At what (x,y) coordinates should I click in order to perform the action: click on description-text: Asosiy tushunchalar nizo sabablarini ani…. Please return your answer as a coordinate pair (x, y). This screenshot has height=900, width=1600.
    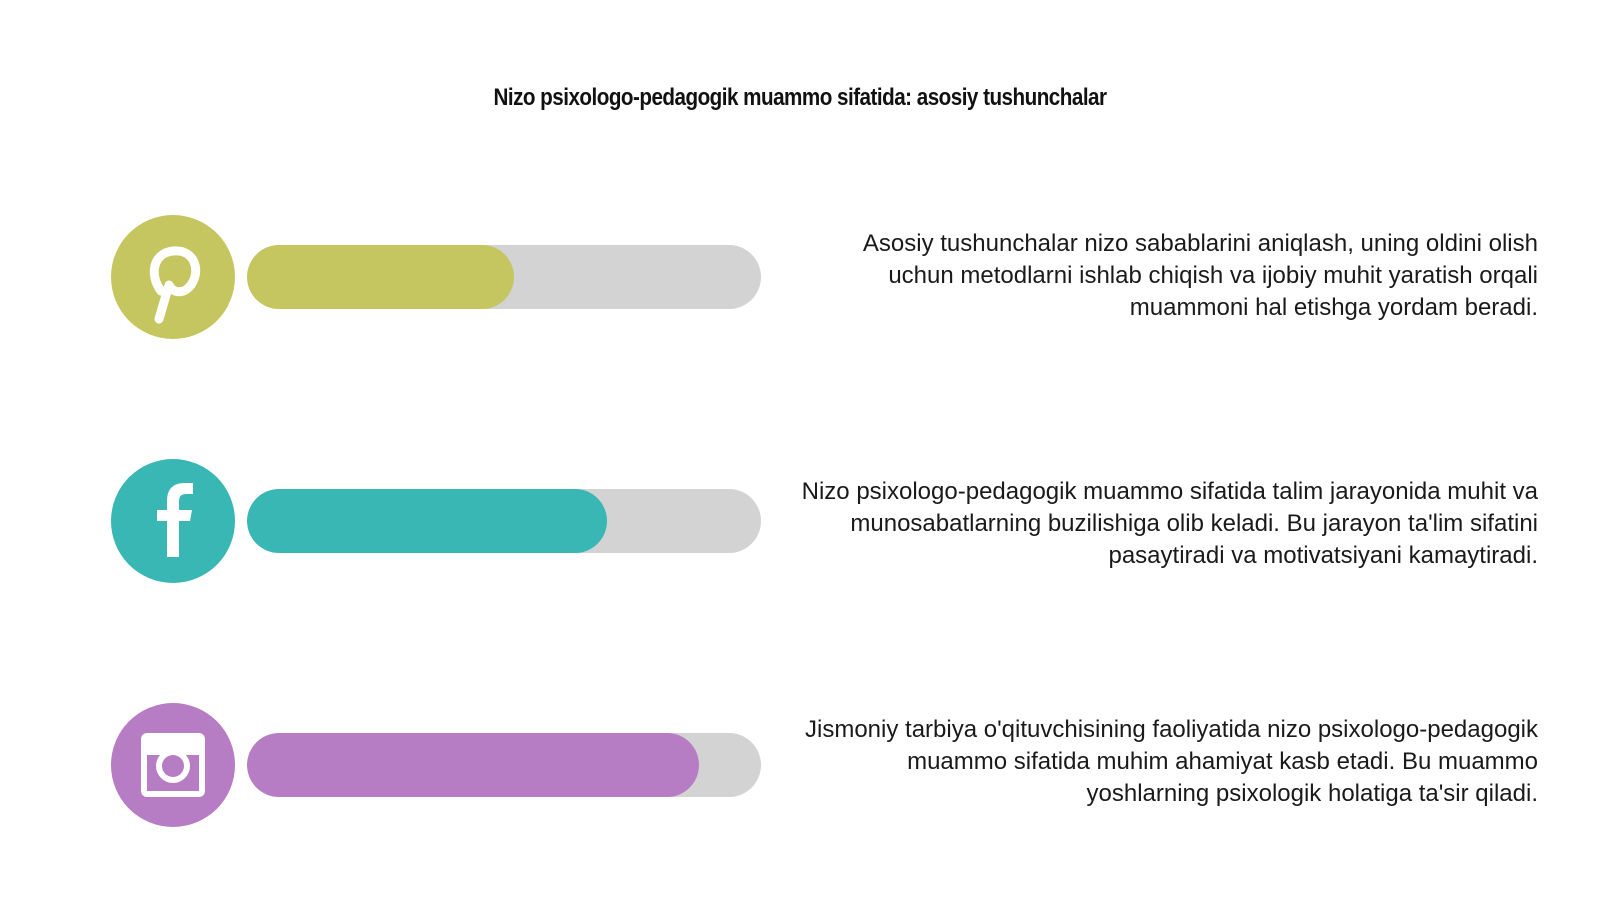
    Looking at the image, I should click on (1200, 275).